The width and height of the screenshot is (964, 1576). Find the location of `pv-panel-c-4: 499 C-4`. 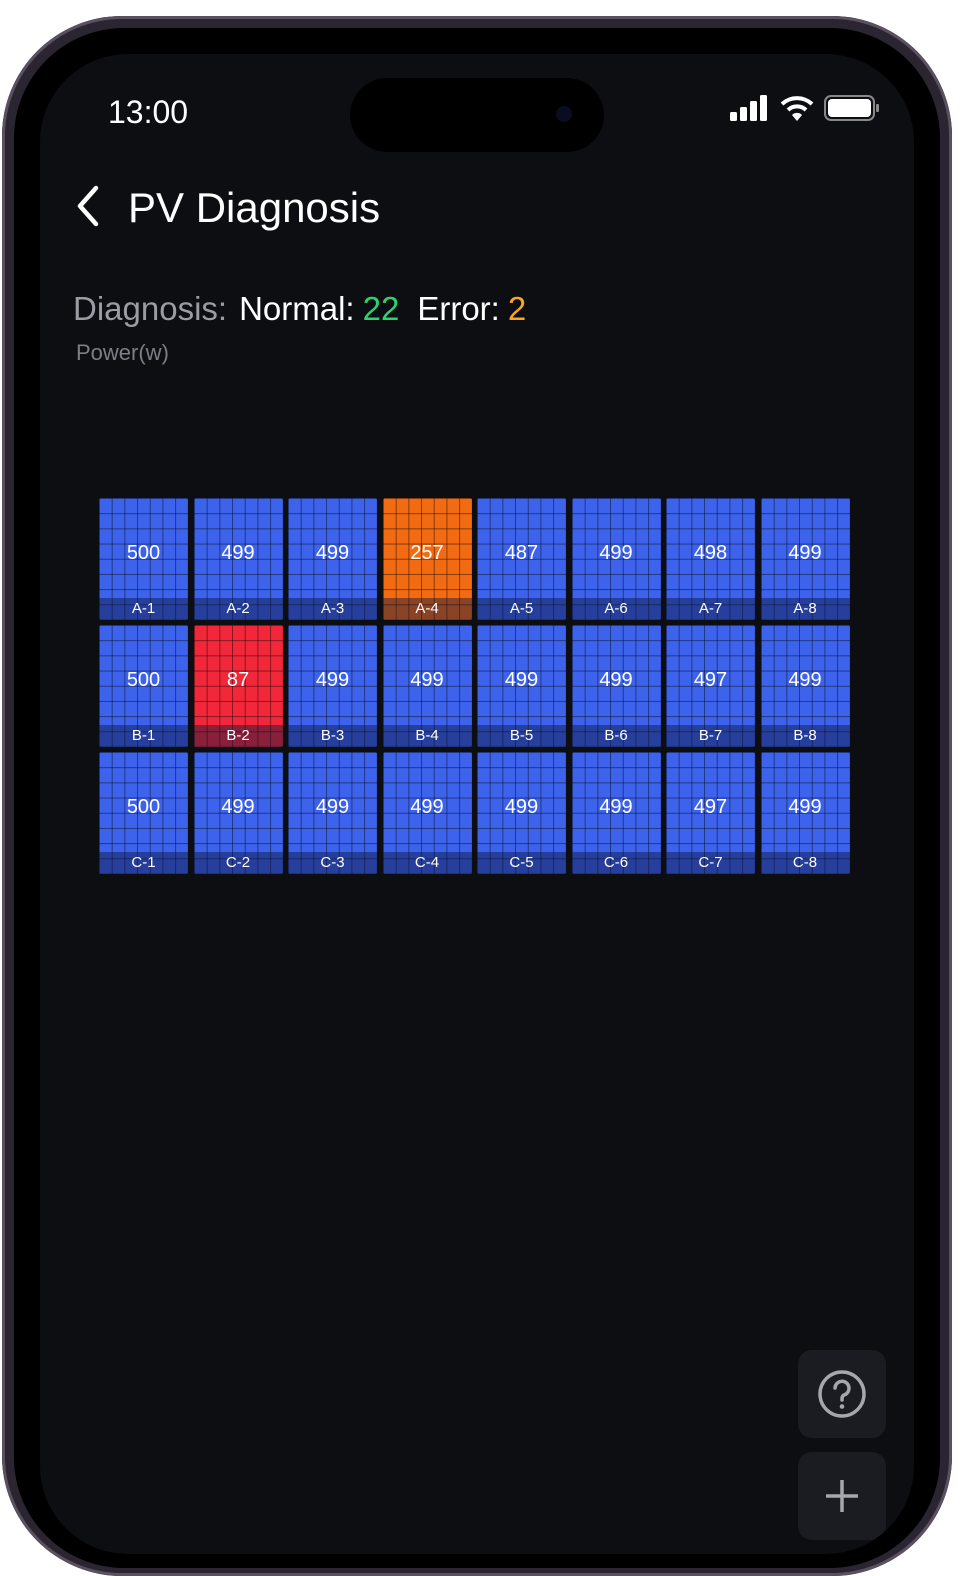

pv-panel-c-4: 499 C-4 is located at coordinates (427, 813).